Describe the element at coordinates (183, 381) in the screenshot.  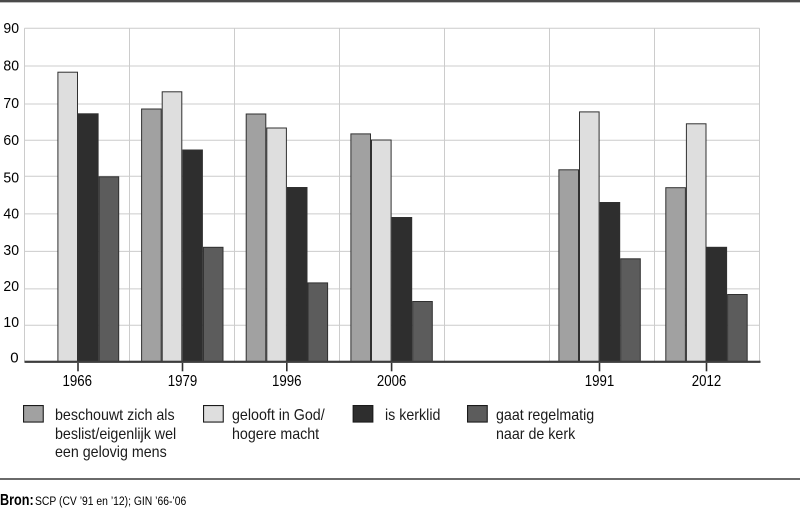
I see `svg-text: 1979` at that location.